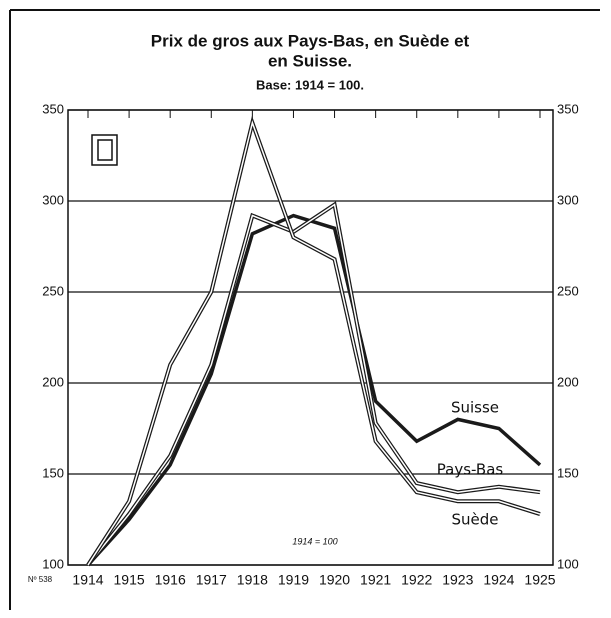 Image resolution: width=611 pixels, height=618 pixels. What do you see at coordinates (104, 150) in the screenshot?
I see `logo` at bounding box center [104, 150].